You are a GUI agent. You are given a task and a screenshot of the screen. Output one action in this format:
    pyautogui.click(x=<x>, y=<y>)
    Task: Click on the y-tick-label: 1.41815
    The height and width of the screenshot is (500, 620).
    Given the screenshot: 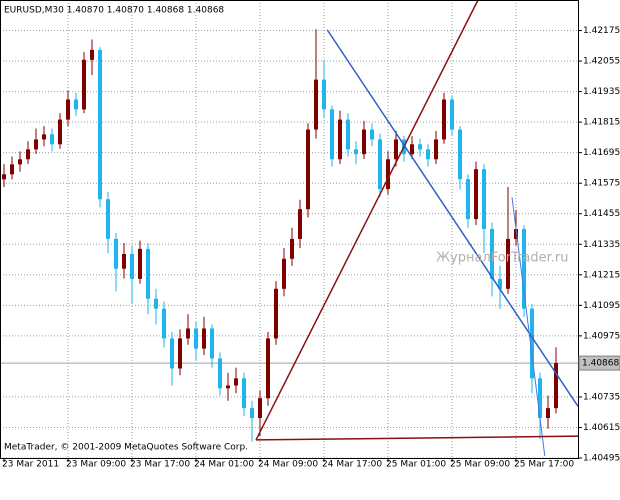 What is the action you would take?
    pyautogui.click(x=601, y=123)
    